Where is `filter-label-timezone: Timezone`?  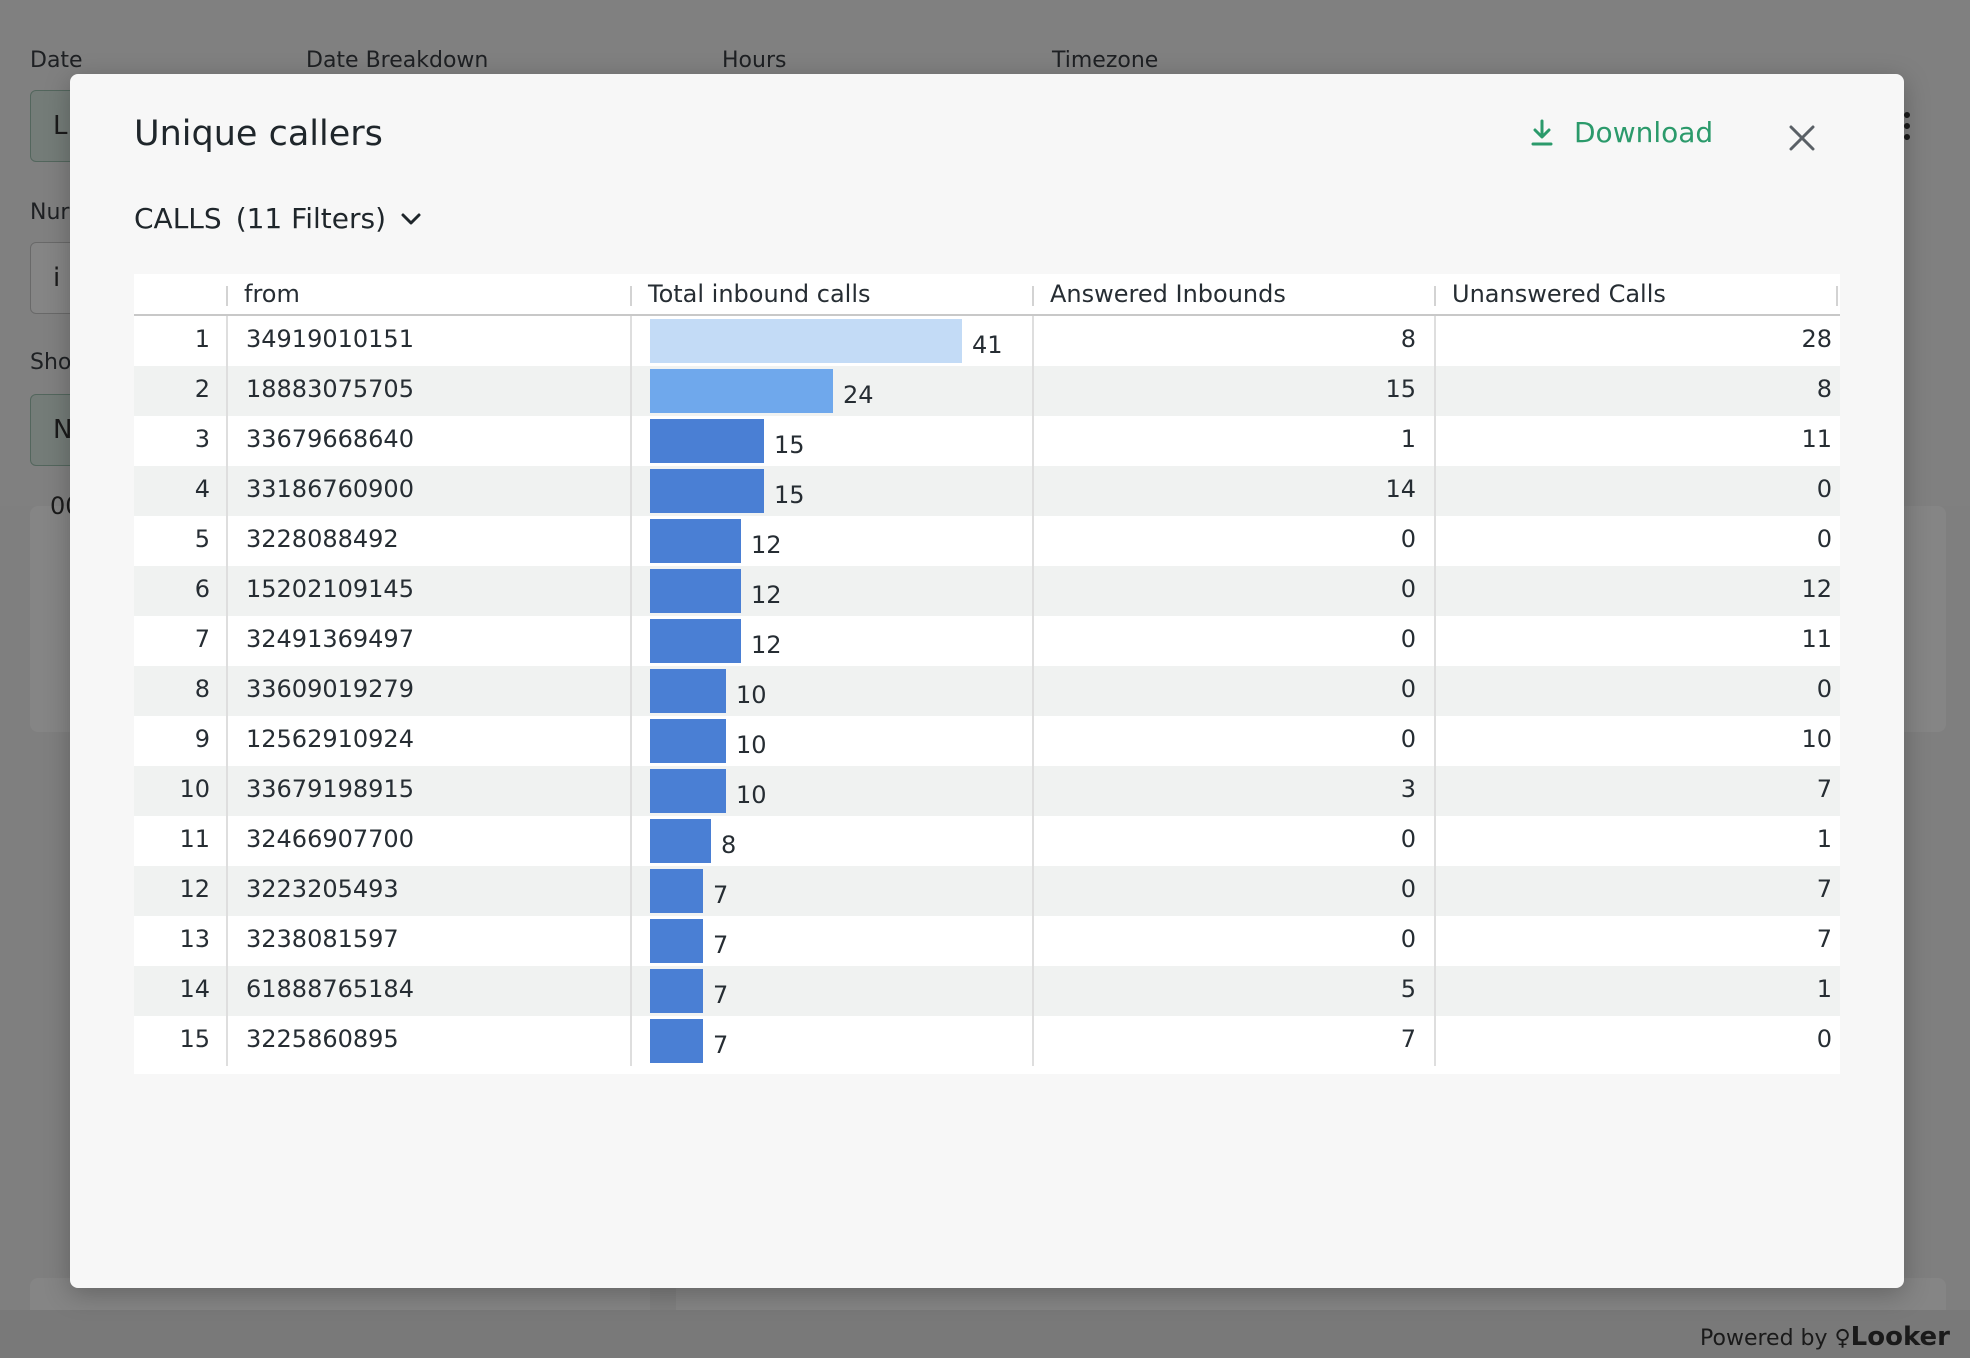
filter-label-timezone: Timezone is located at coordinates (1105, 60).